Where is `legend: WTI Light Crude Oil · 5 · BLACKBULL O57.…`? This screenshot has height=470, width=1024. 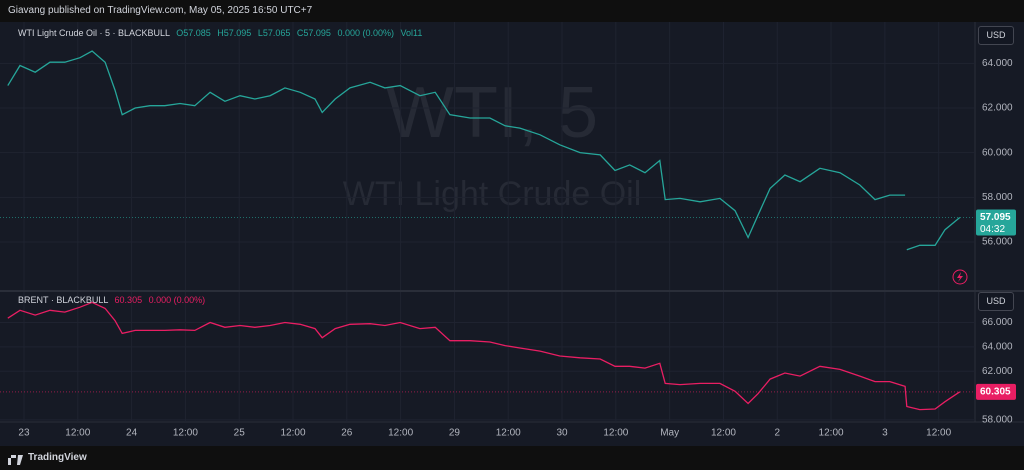 legend: WTI Light Crude Oil · 5 · BLACKBULL O57.… is located at coordinates (218, 33).